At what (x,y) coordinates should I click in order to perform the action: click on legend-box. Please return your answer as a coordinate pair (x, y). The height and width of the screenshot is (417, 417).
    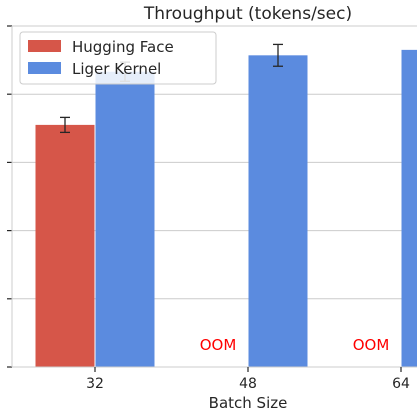
    Looking at the image, I should click on (118, 58).